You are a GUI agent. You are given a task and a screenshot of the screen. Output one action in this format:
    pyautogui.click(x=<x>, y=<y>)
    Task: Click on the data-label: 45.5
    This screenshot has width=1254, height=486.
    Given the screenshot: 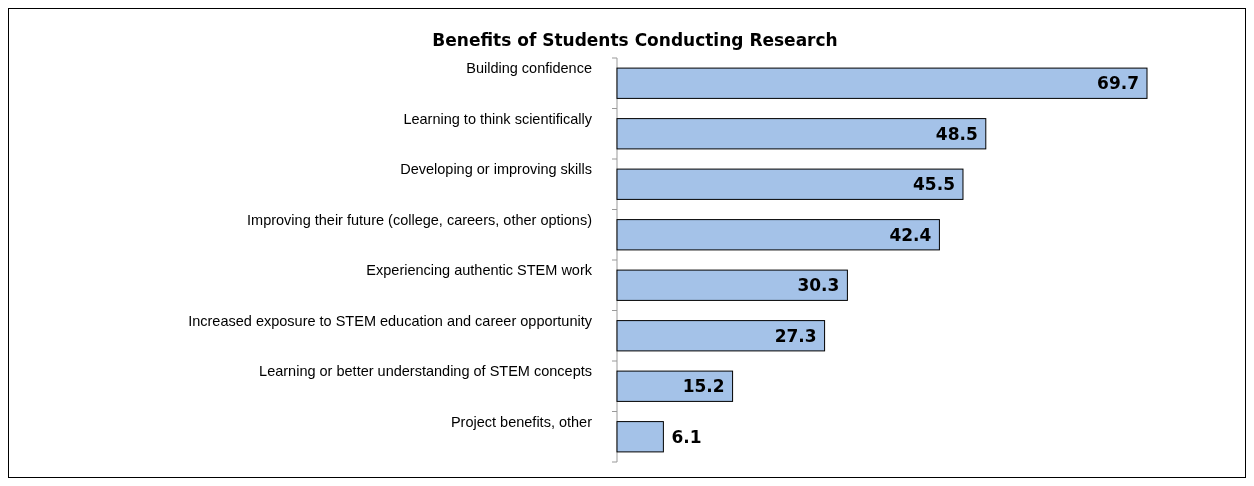 What is the action you would take?
    pyautogui.click(x=934, y=184)
    